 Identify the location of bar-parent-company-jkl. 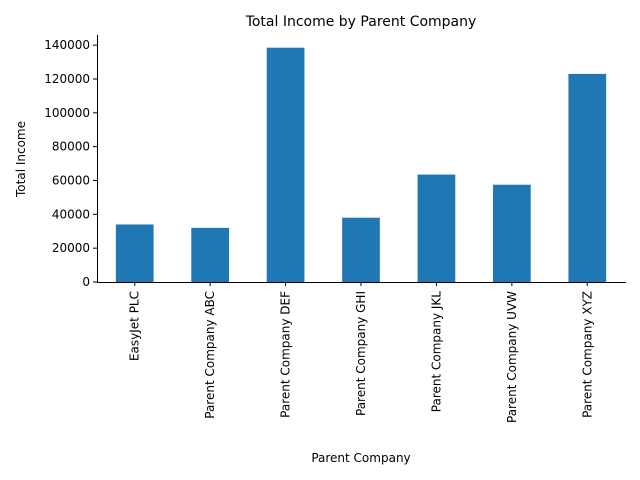
(436, 228).